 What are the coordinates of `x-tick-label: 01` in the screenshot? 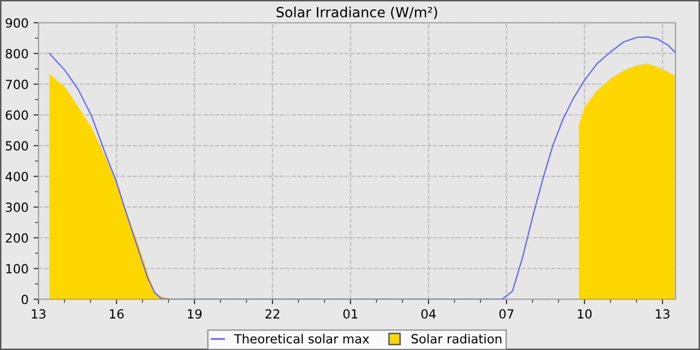 It's located at (350, 314).